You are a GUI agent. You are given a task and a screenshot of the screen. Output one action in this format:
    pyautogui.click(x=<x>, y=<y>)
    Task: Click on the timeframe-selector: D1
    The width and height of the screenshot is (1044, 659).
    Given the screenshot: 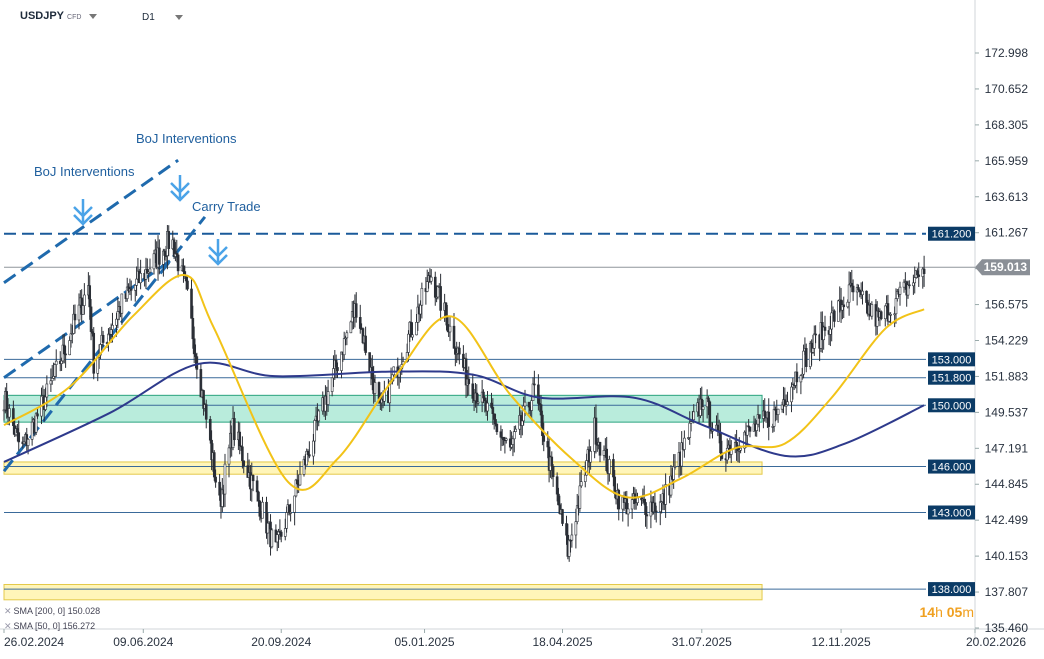 What is the action you would take?
    pyautogui.click(x=162, y=17)
    